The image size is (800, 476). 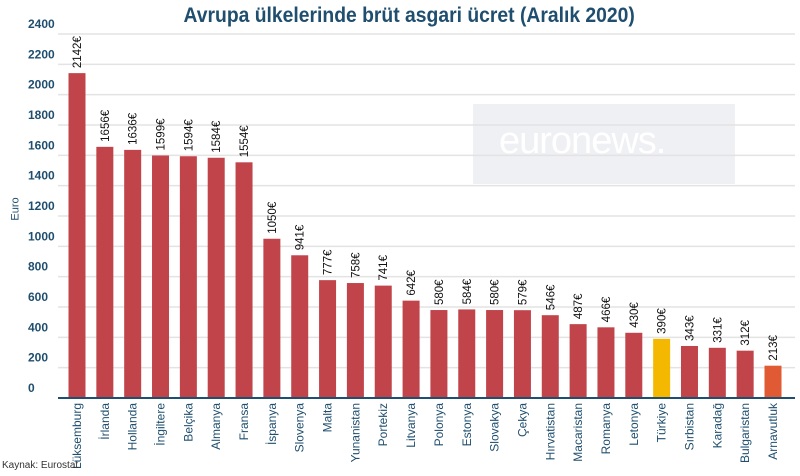 What do you see at coordinates (607, 309) in the screenshot?
I see `value-label: 466€` at bounding box center [607, 309].